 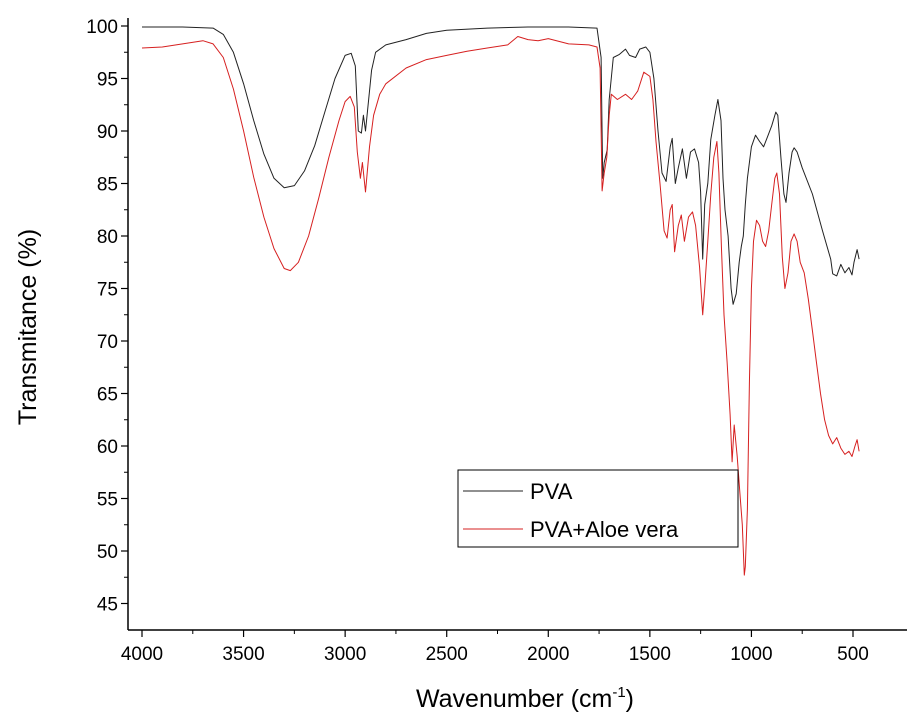 I want to click on x-tick-label: 1500, so click(x=650, y=654).